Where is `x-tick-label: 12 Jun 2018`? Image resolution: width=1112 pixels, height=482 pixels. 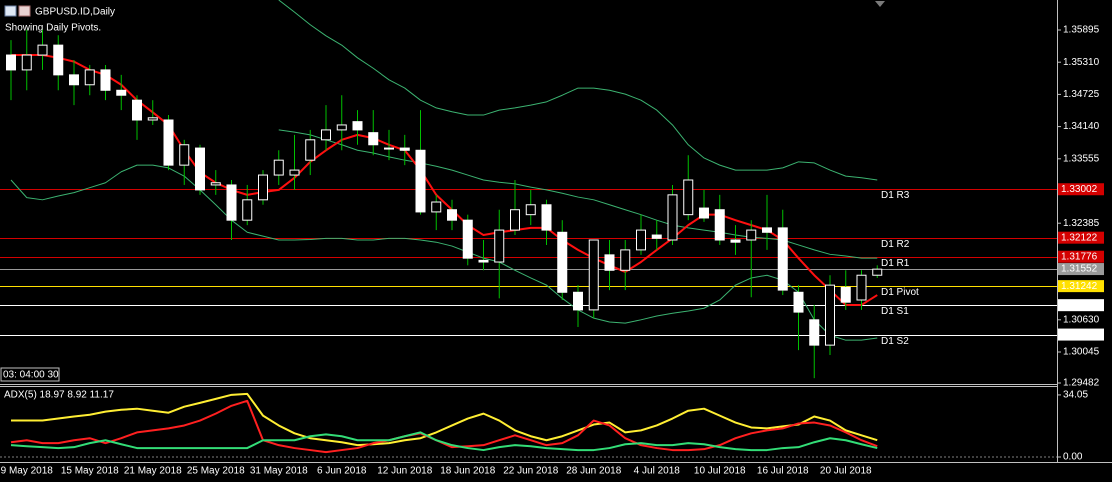
x-tick-label: 12 Jun 2018 is located at coordinates (404, 471).